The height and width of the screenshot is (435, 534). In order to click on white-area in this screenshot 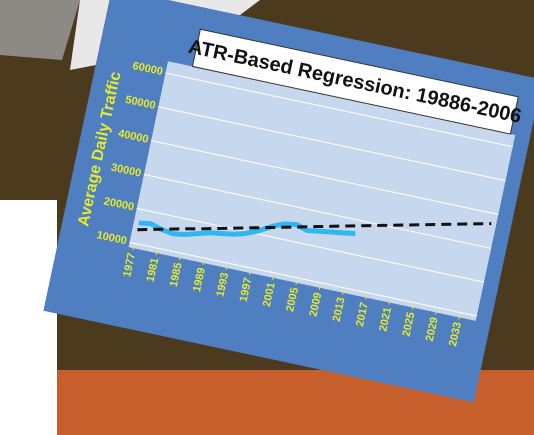, I will do `click(28, 317)`.